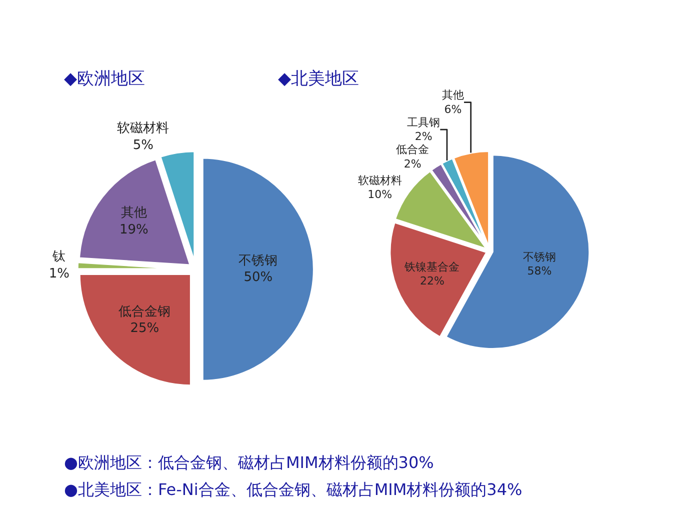  What do you see at coordinates (143, 145) in the screenshot?
I see `data-label: 5%` at bounding box center [143, 145].